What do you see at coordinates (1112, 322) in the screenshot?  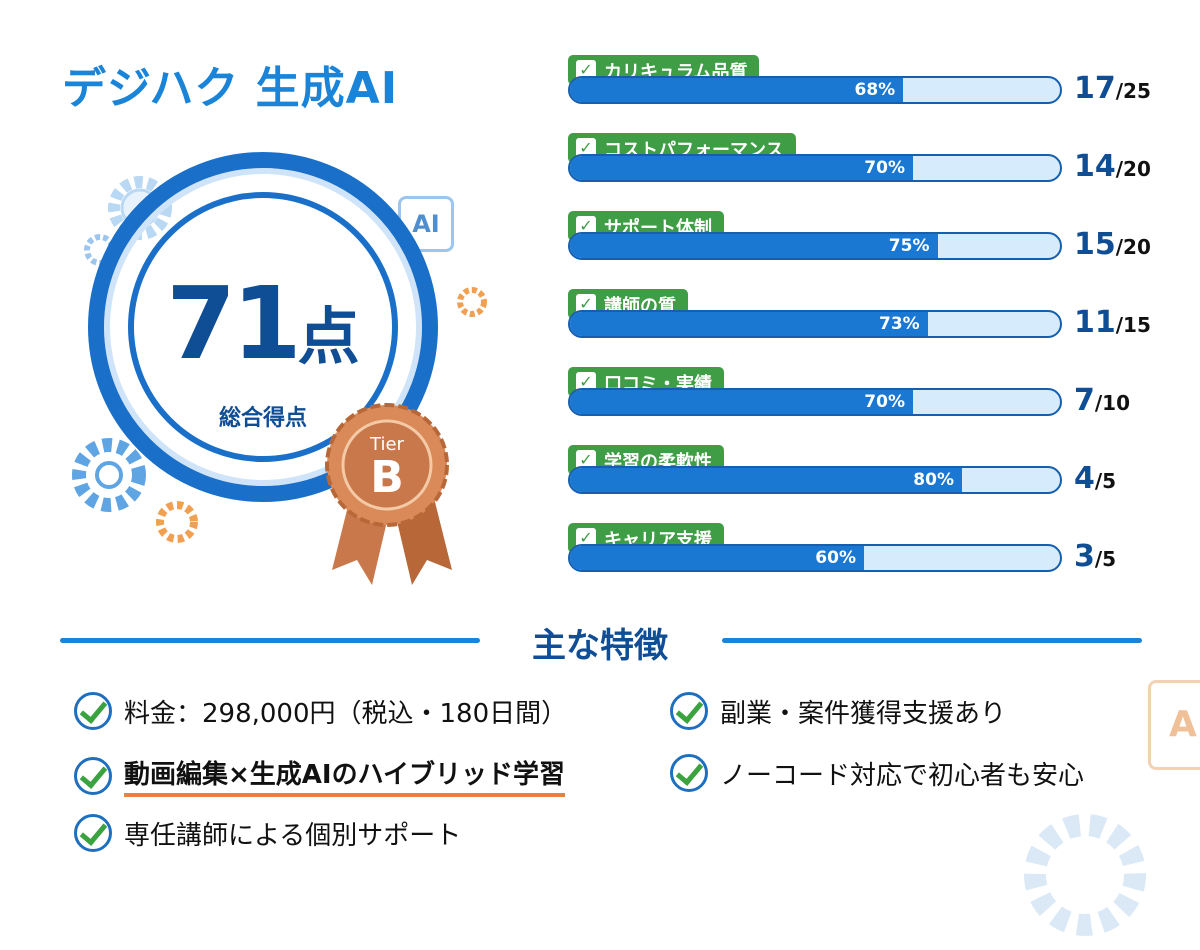 I see `category-score: 11/15` at bounding box center [1112, 322].